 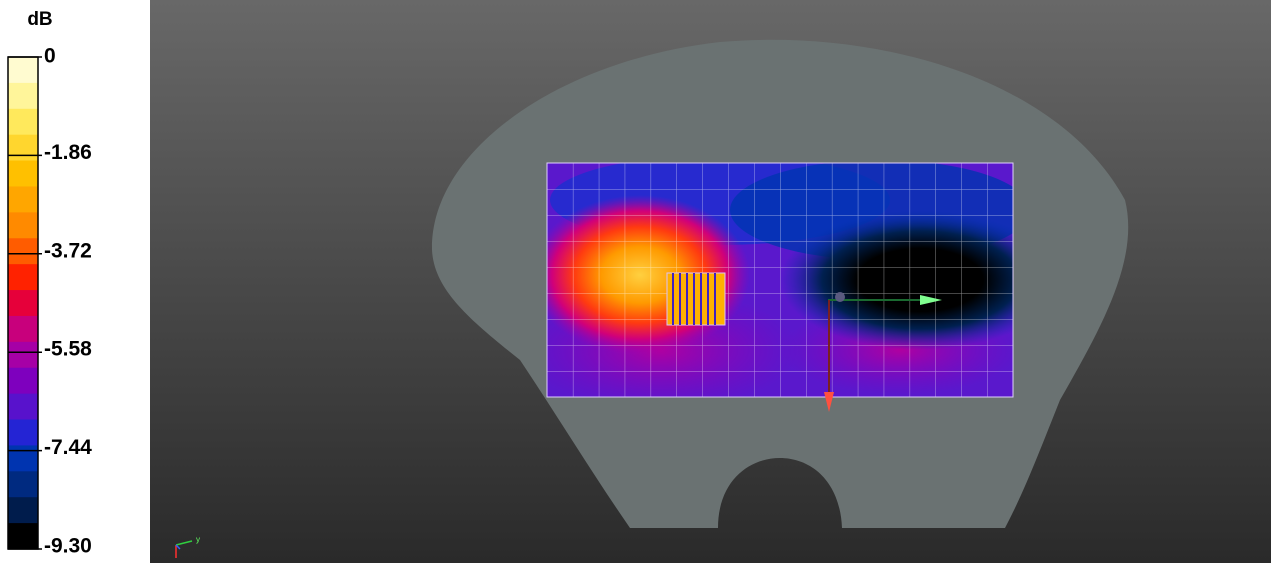 What do you see at coordinates (39, 19) in the screenshot?
I see `colorbar-title: dB` at bounding box center [39, 19].